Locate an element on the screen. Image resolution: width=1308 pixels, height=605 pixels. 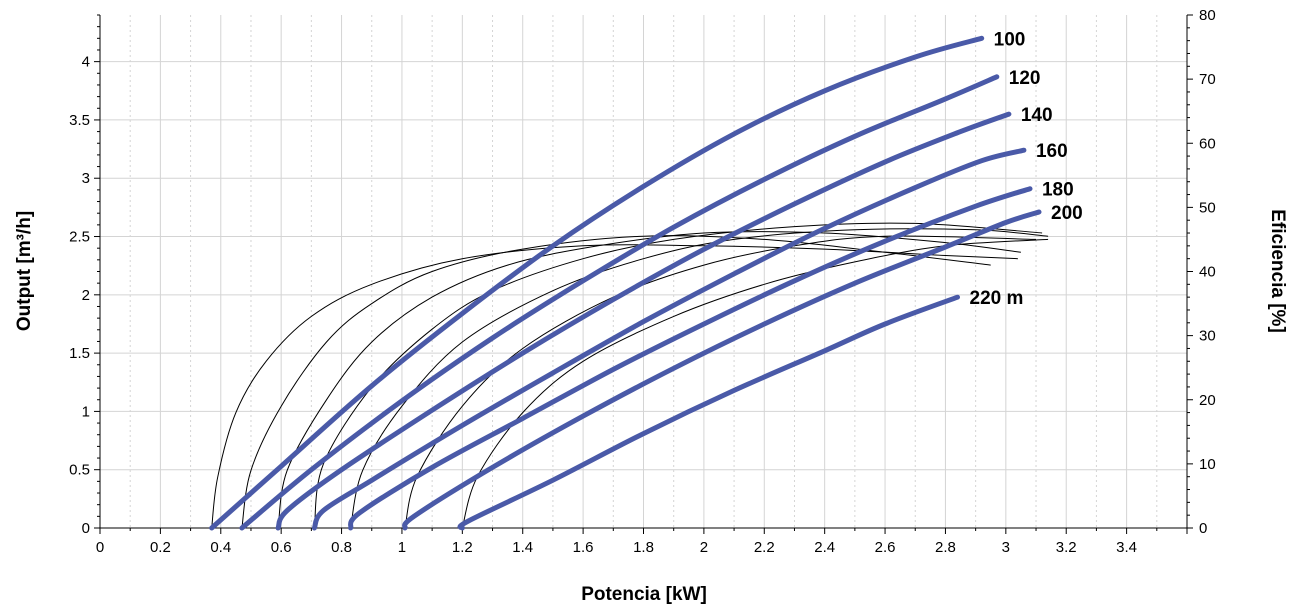
x-tick-label: 2.2 is located at coordinates (764, 547).